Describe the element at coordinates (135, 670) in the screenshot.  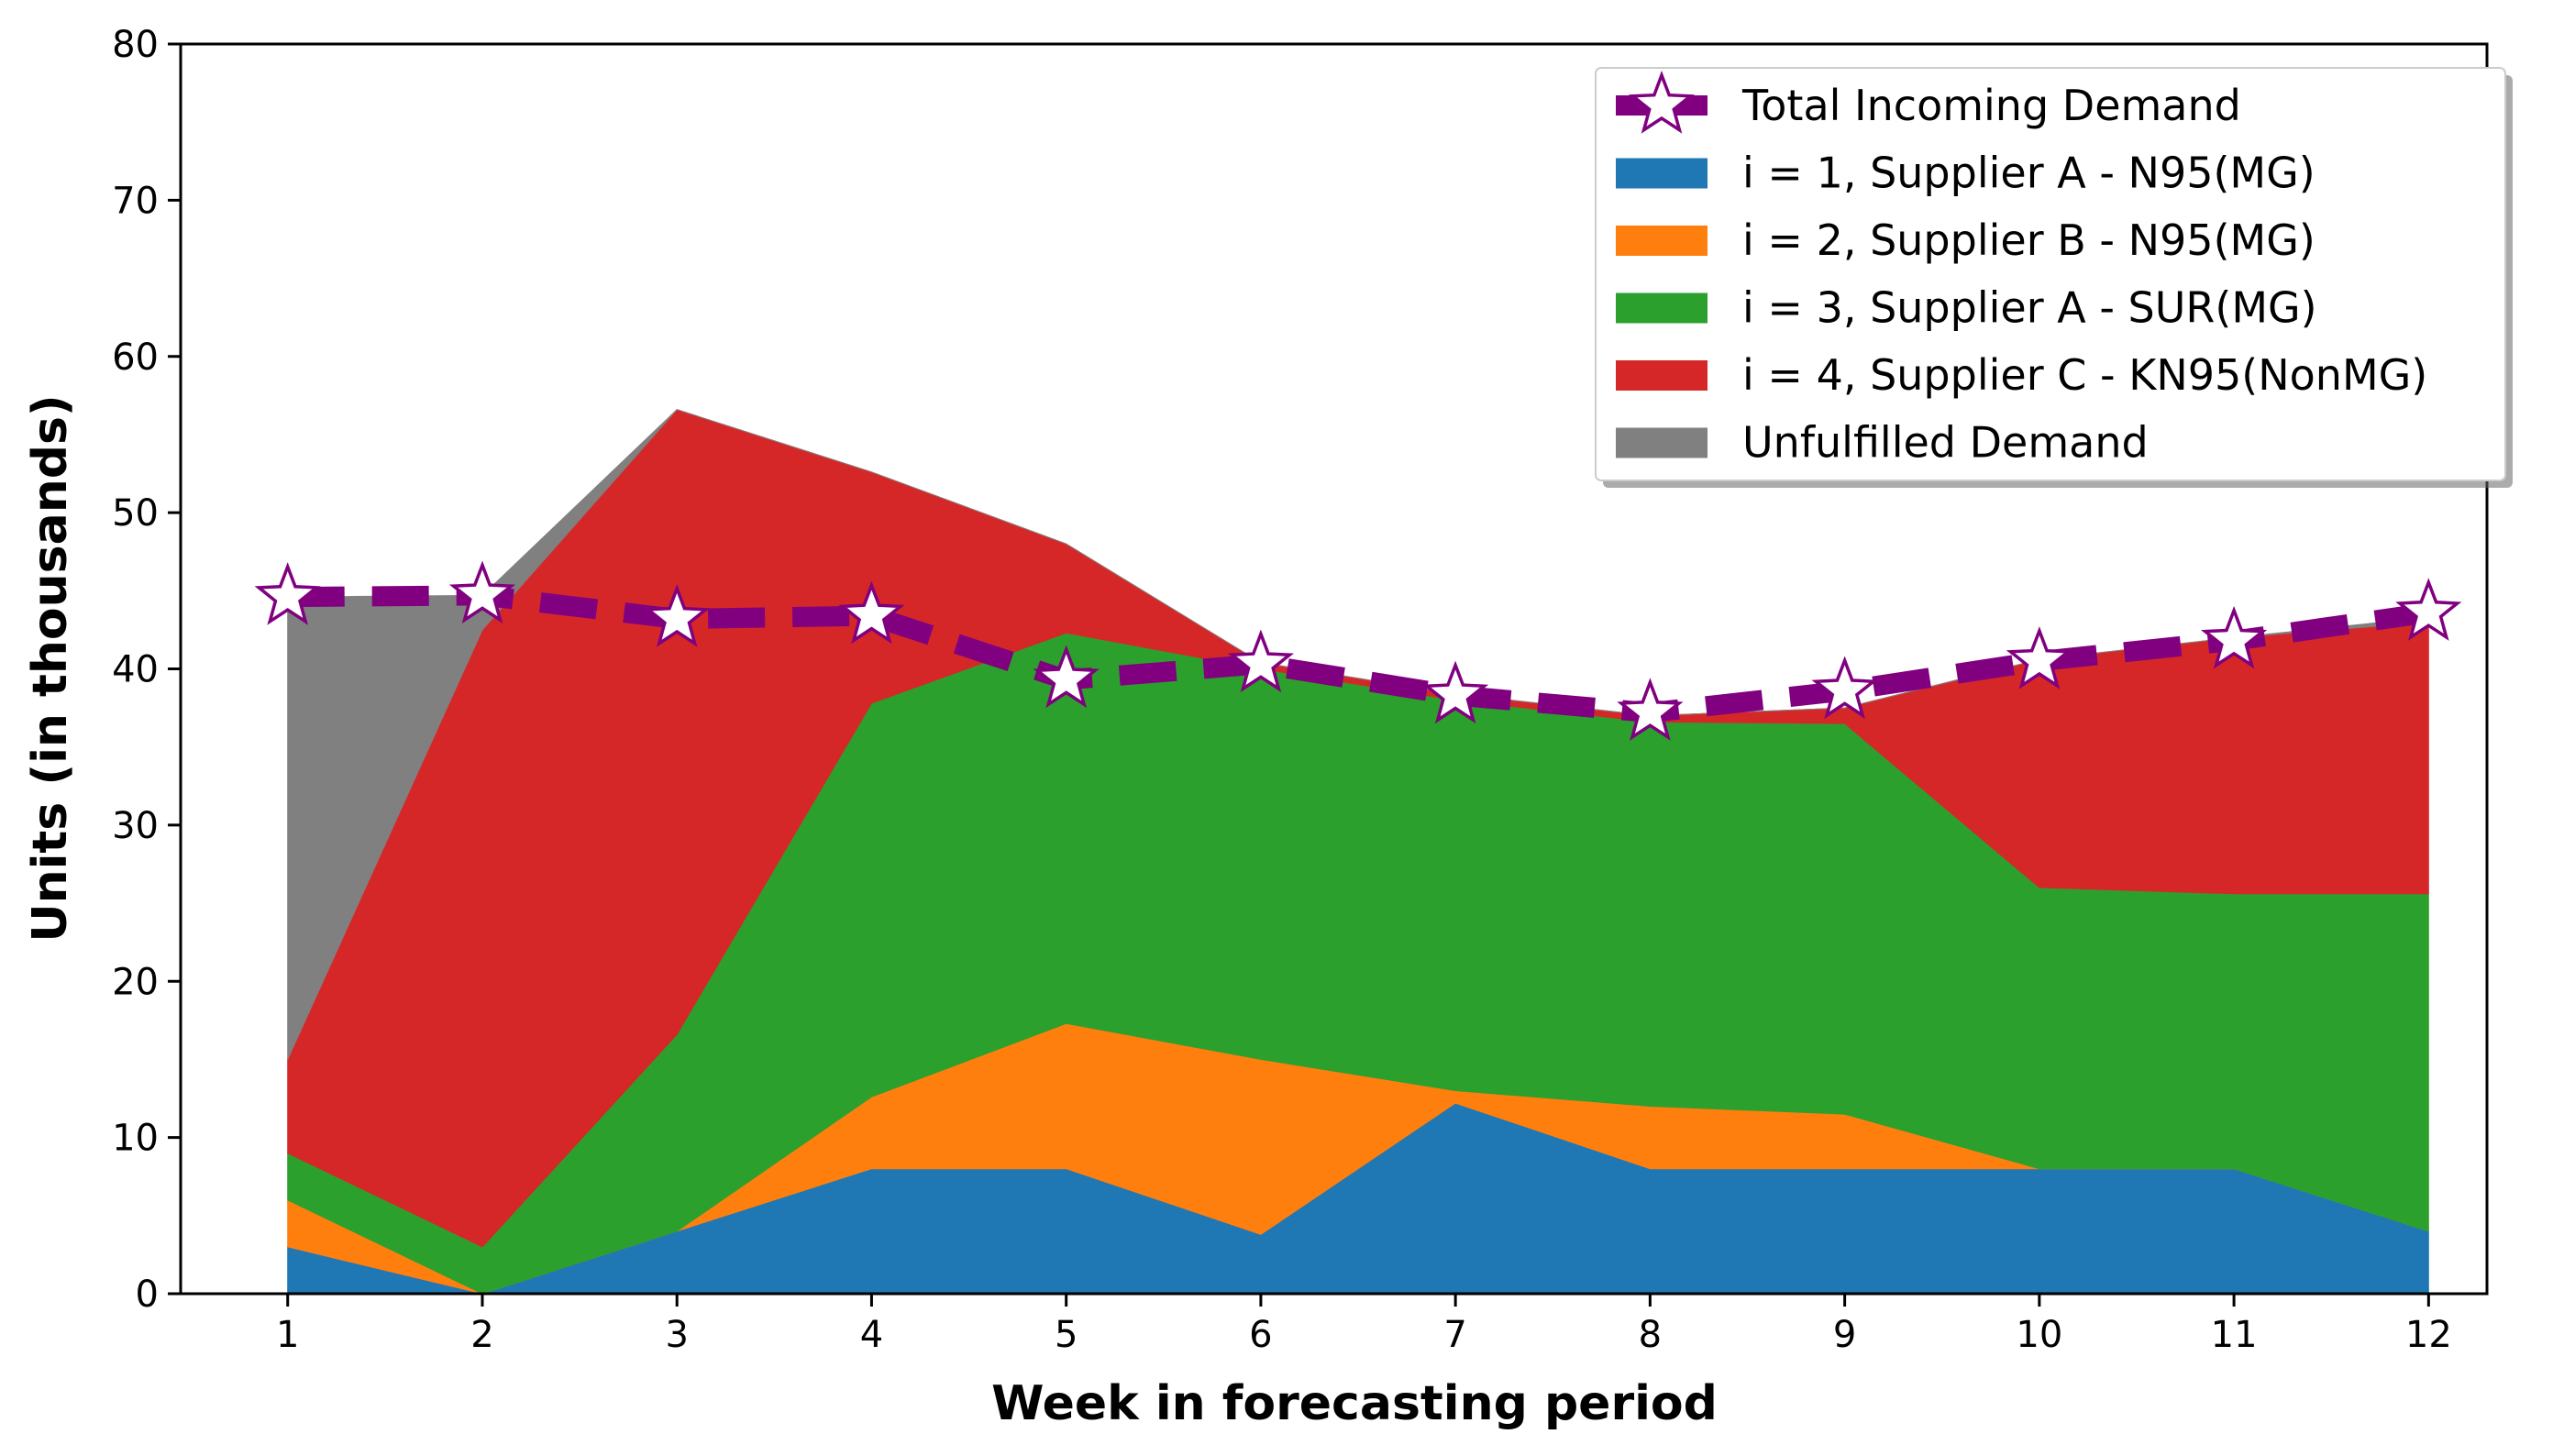
I see `y-tick-label: 40` at that location.